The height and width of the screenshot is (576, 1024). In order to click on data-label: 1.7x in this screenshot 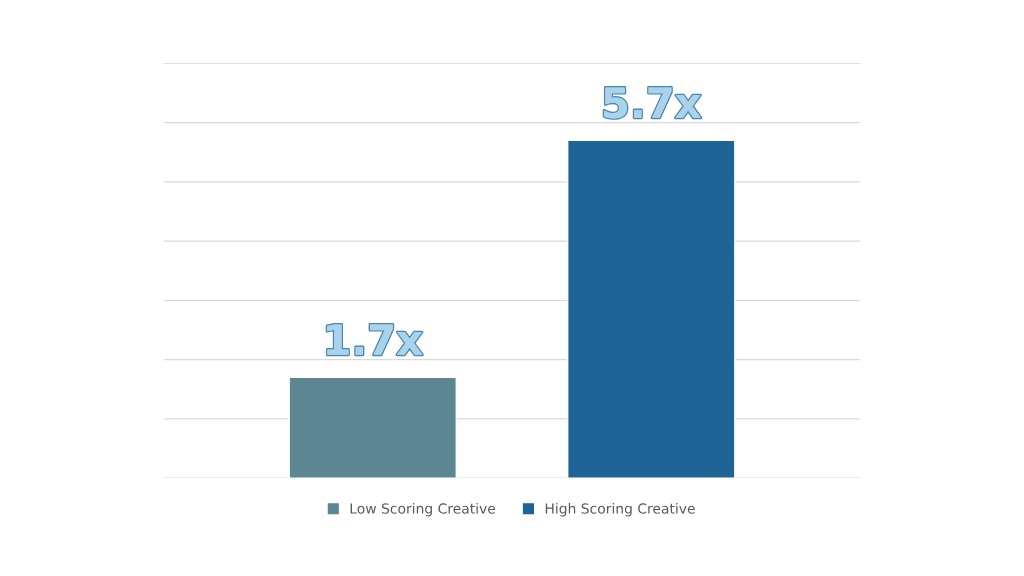, I will do `click(375, 339)`.